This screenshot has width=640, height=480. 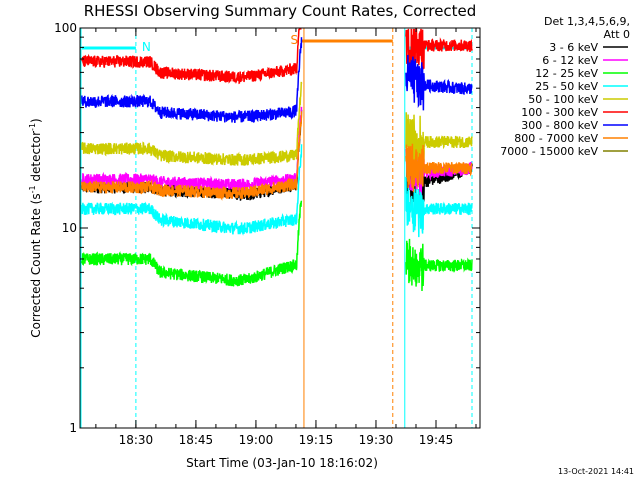 What do you see at coordinates (559, 125) in the screenshot?
I see `legend-label: 300 - 800 keV` at bounding box center [559, 125].